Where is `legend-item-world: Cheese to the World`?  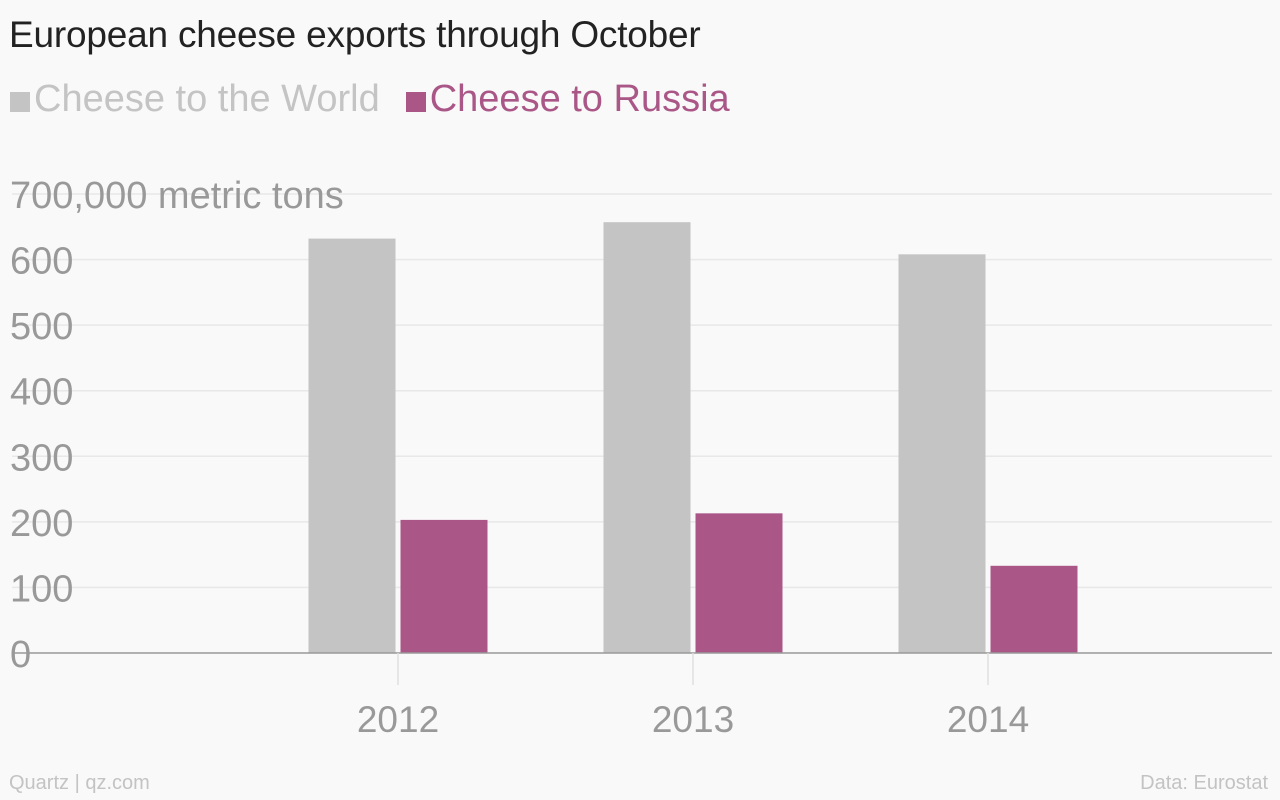 legend-item-world: Cheese to the World is located at coordinates (195, 99).